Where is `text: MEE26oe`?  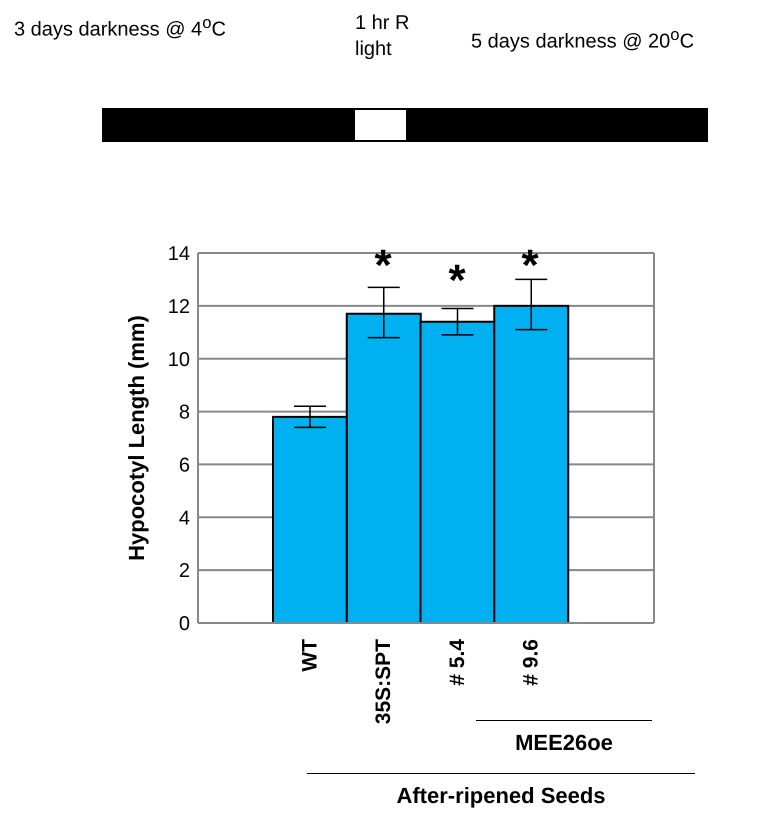
text: MEE26oe is located at coordinates (564, 743).